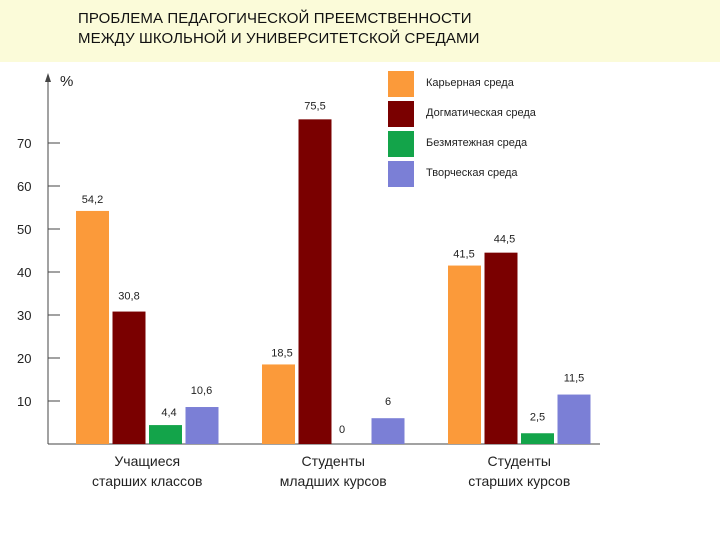  I want to click on y-tick-label: 70, so click(24, 143).